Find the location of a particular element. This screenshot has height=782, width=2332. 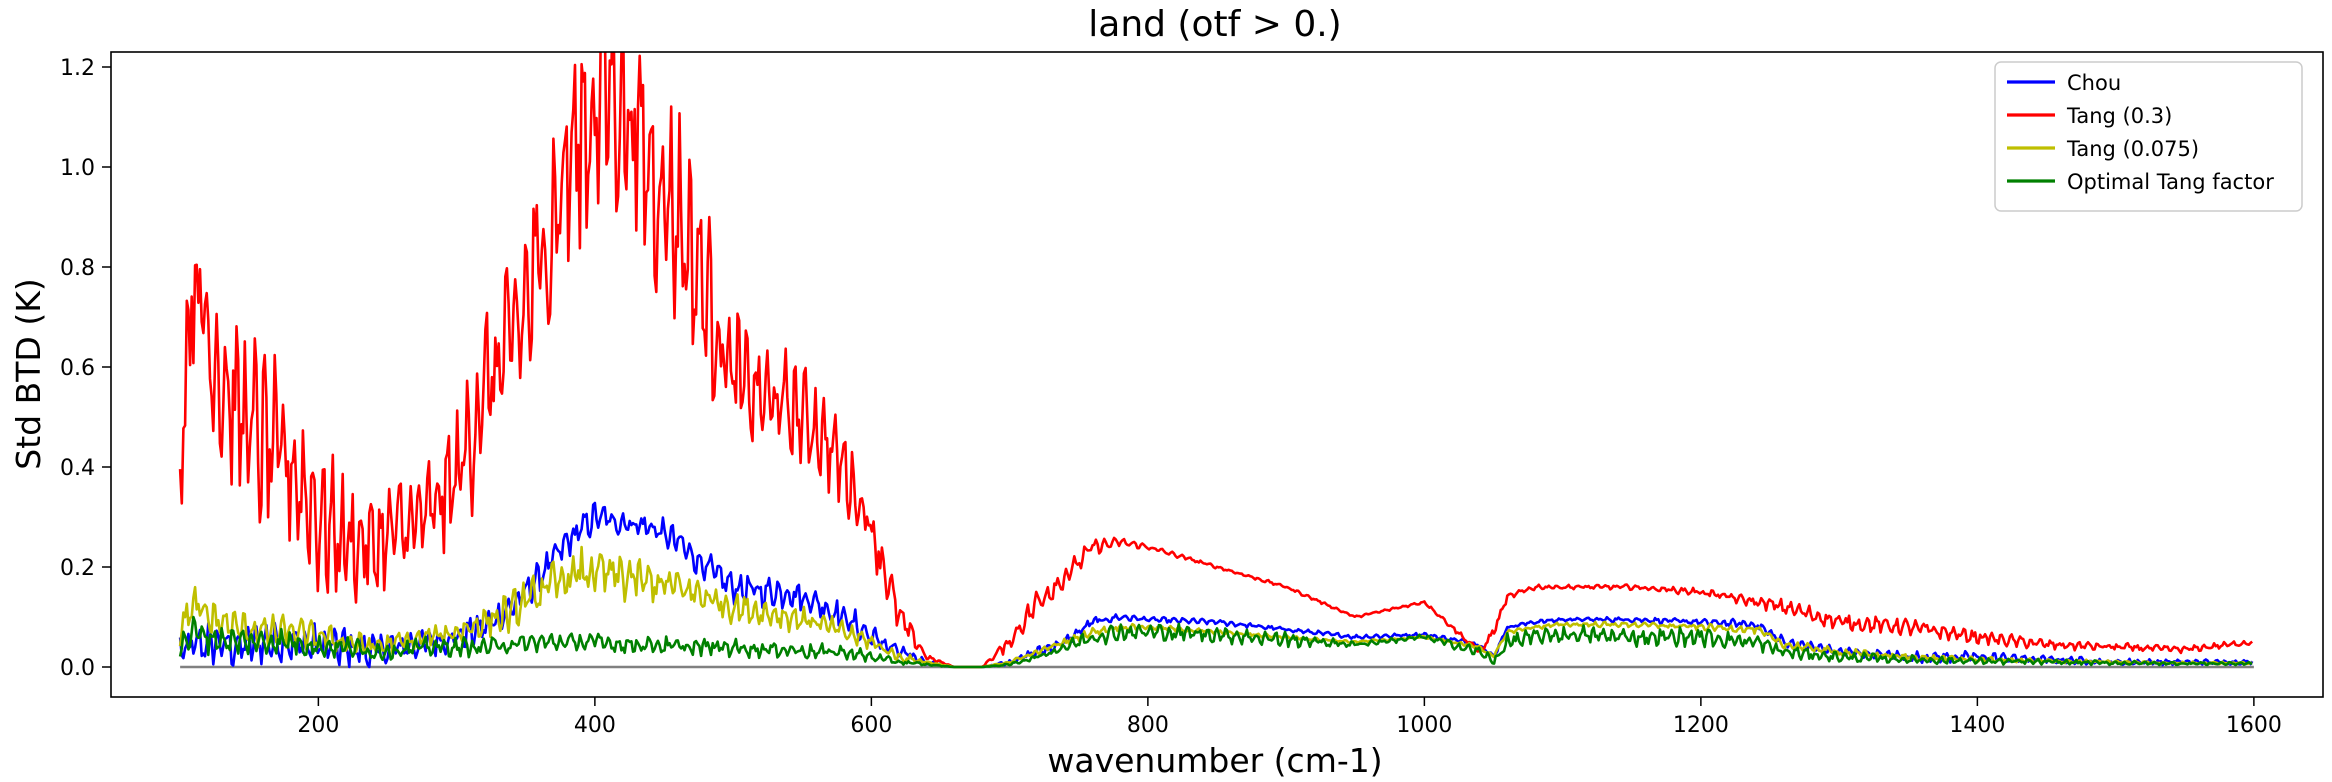

x-tick-label: 400 is located at coordinates (595, 725).